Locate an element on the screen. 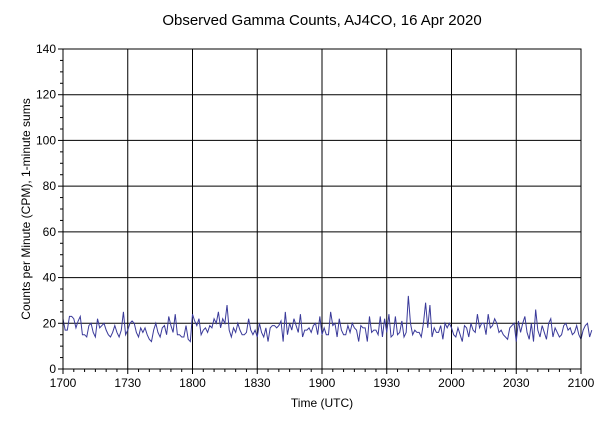 The image size is (600, 428). y-tick-label: 140 is located at coordinates (46, 49).